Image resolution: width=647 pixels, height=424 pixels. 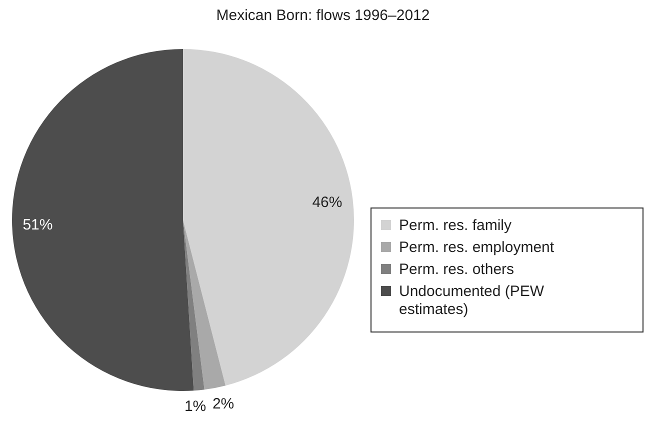 What do you see at coordinates (327, 202) in the screenshot?
I see `data-label: 46%` at bounding box center [327, 202].